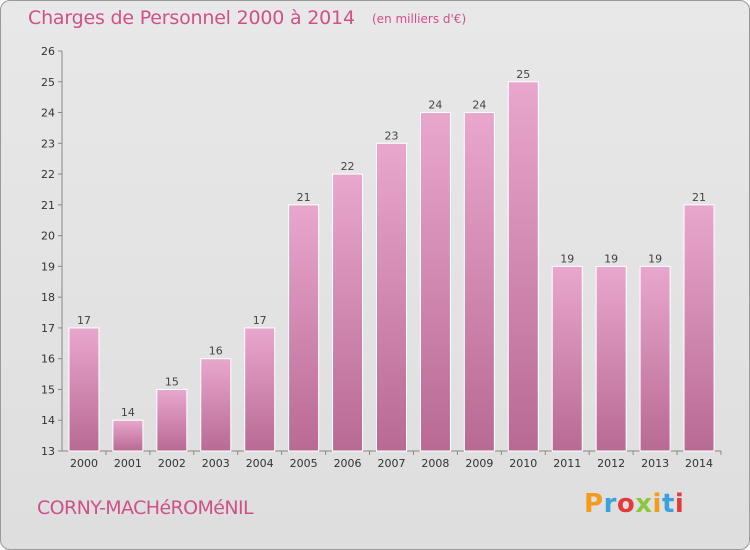  I want to click on brand-letter: o, so click(626, 504).